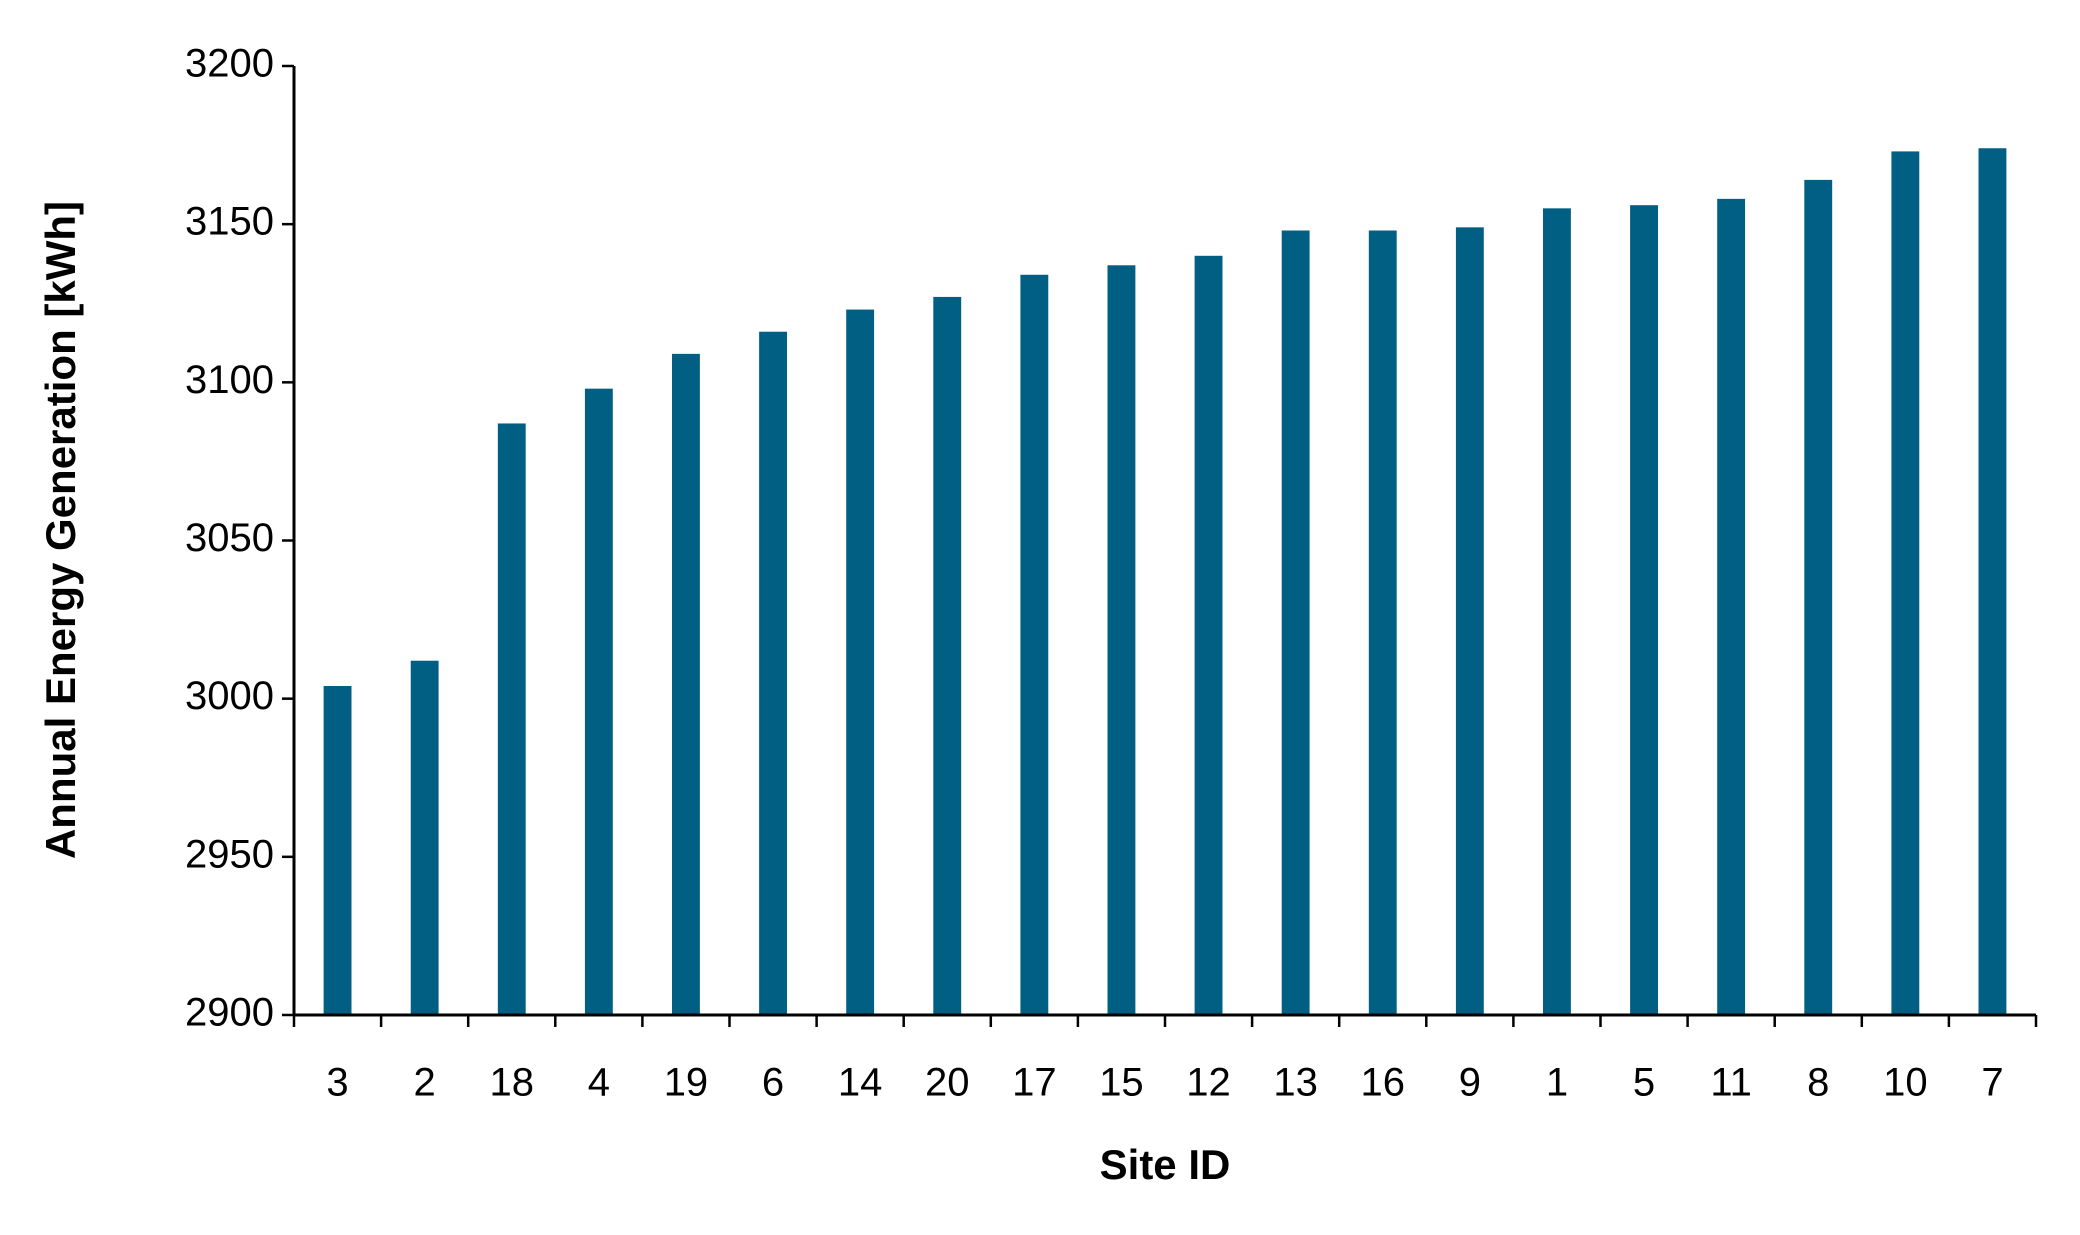 This screenshot has width=2080, height=1235. I want to click on x-axis-title: Site ID, so click(1165, 1164).